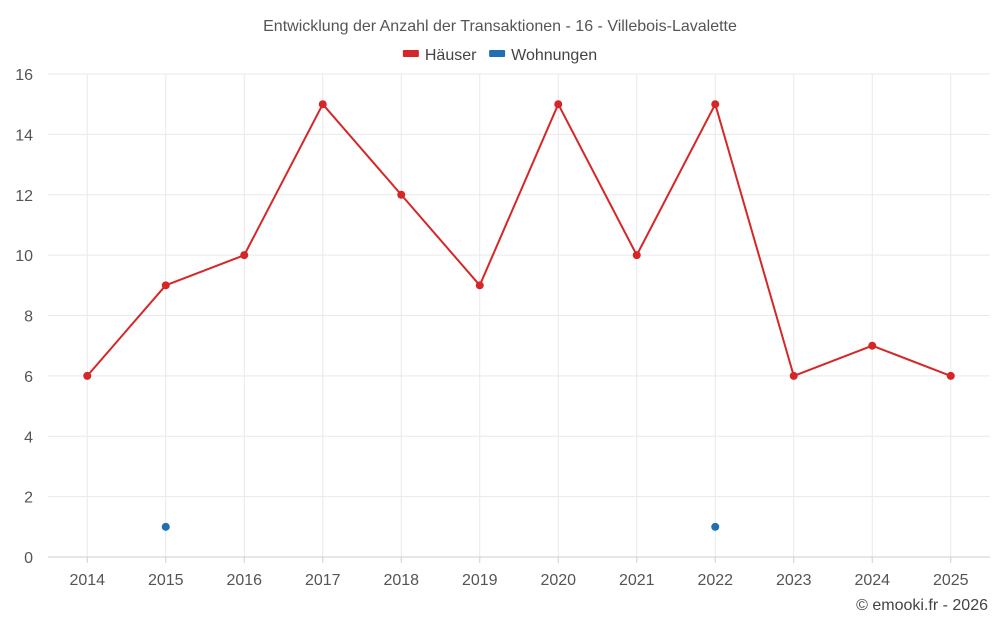 This screenshot has width=1000, height=625. Describe the element at coordinates (166, 580) in the screenshot. I see `x-tick-label: 2015` at that location.